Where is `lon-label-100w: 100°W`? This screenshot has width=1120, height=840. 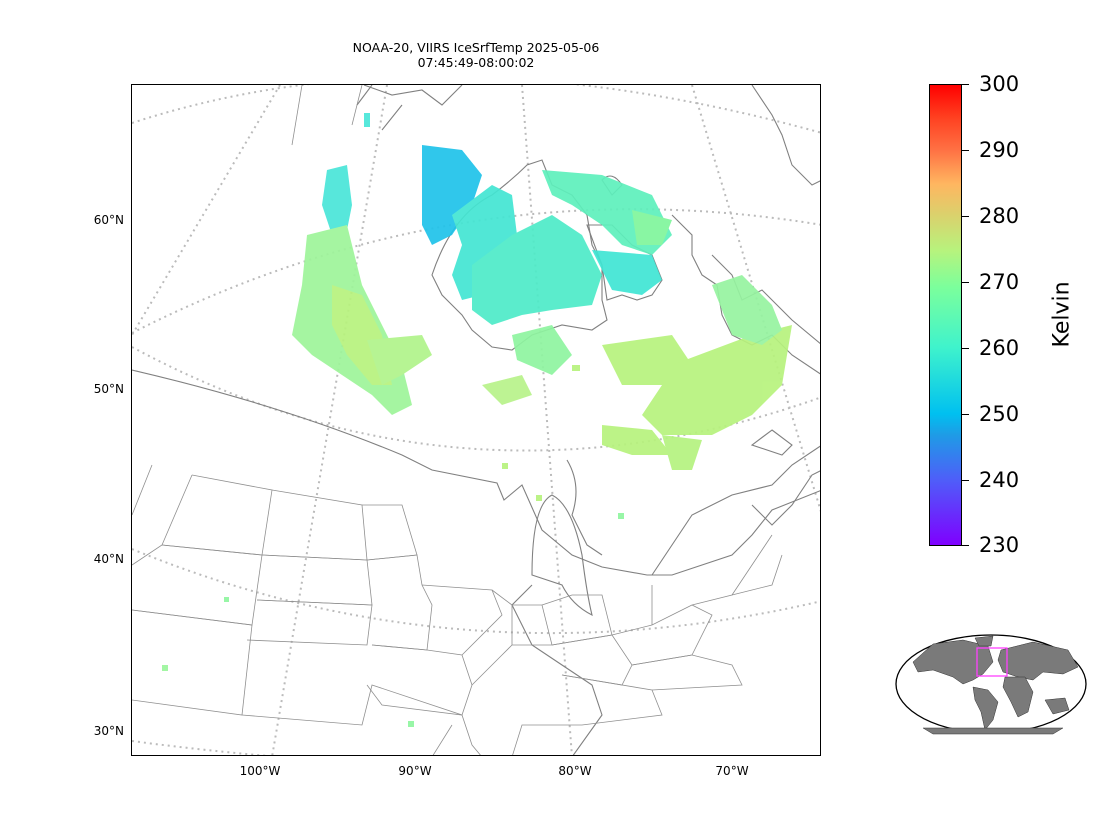
lon-label-100w: 100°W is located at coordinates (260, 771).